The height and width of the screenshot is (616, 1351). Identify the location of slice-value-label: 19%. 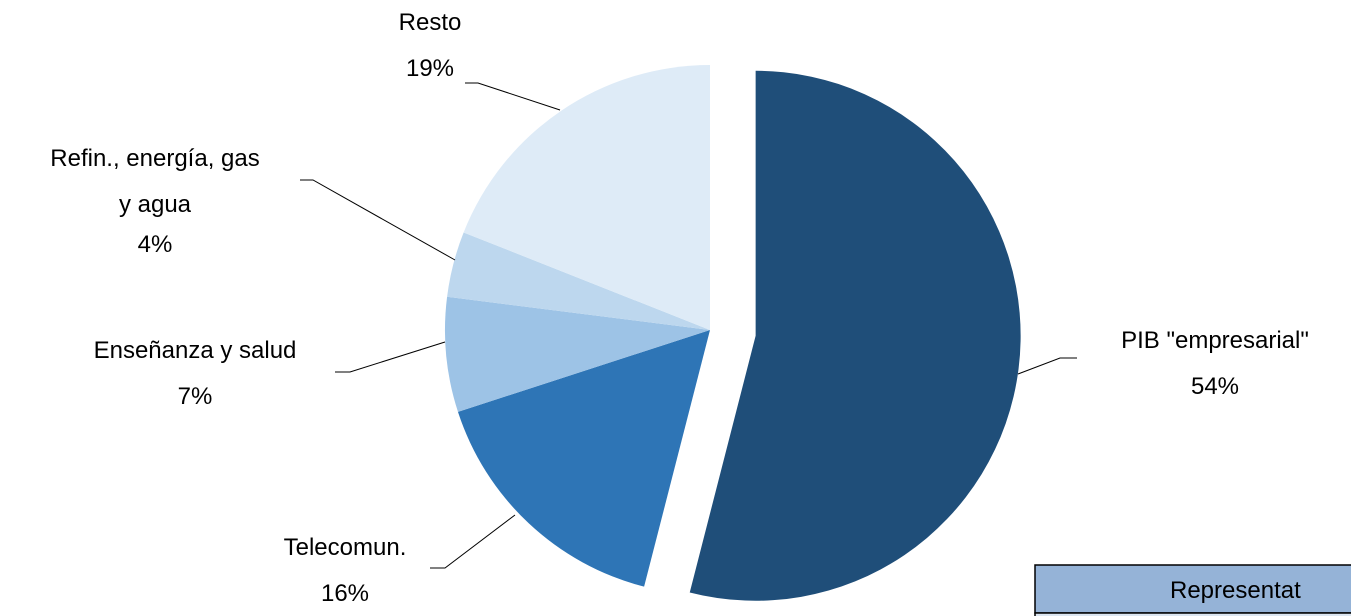
(430, 68).